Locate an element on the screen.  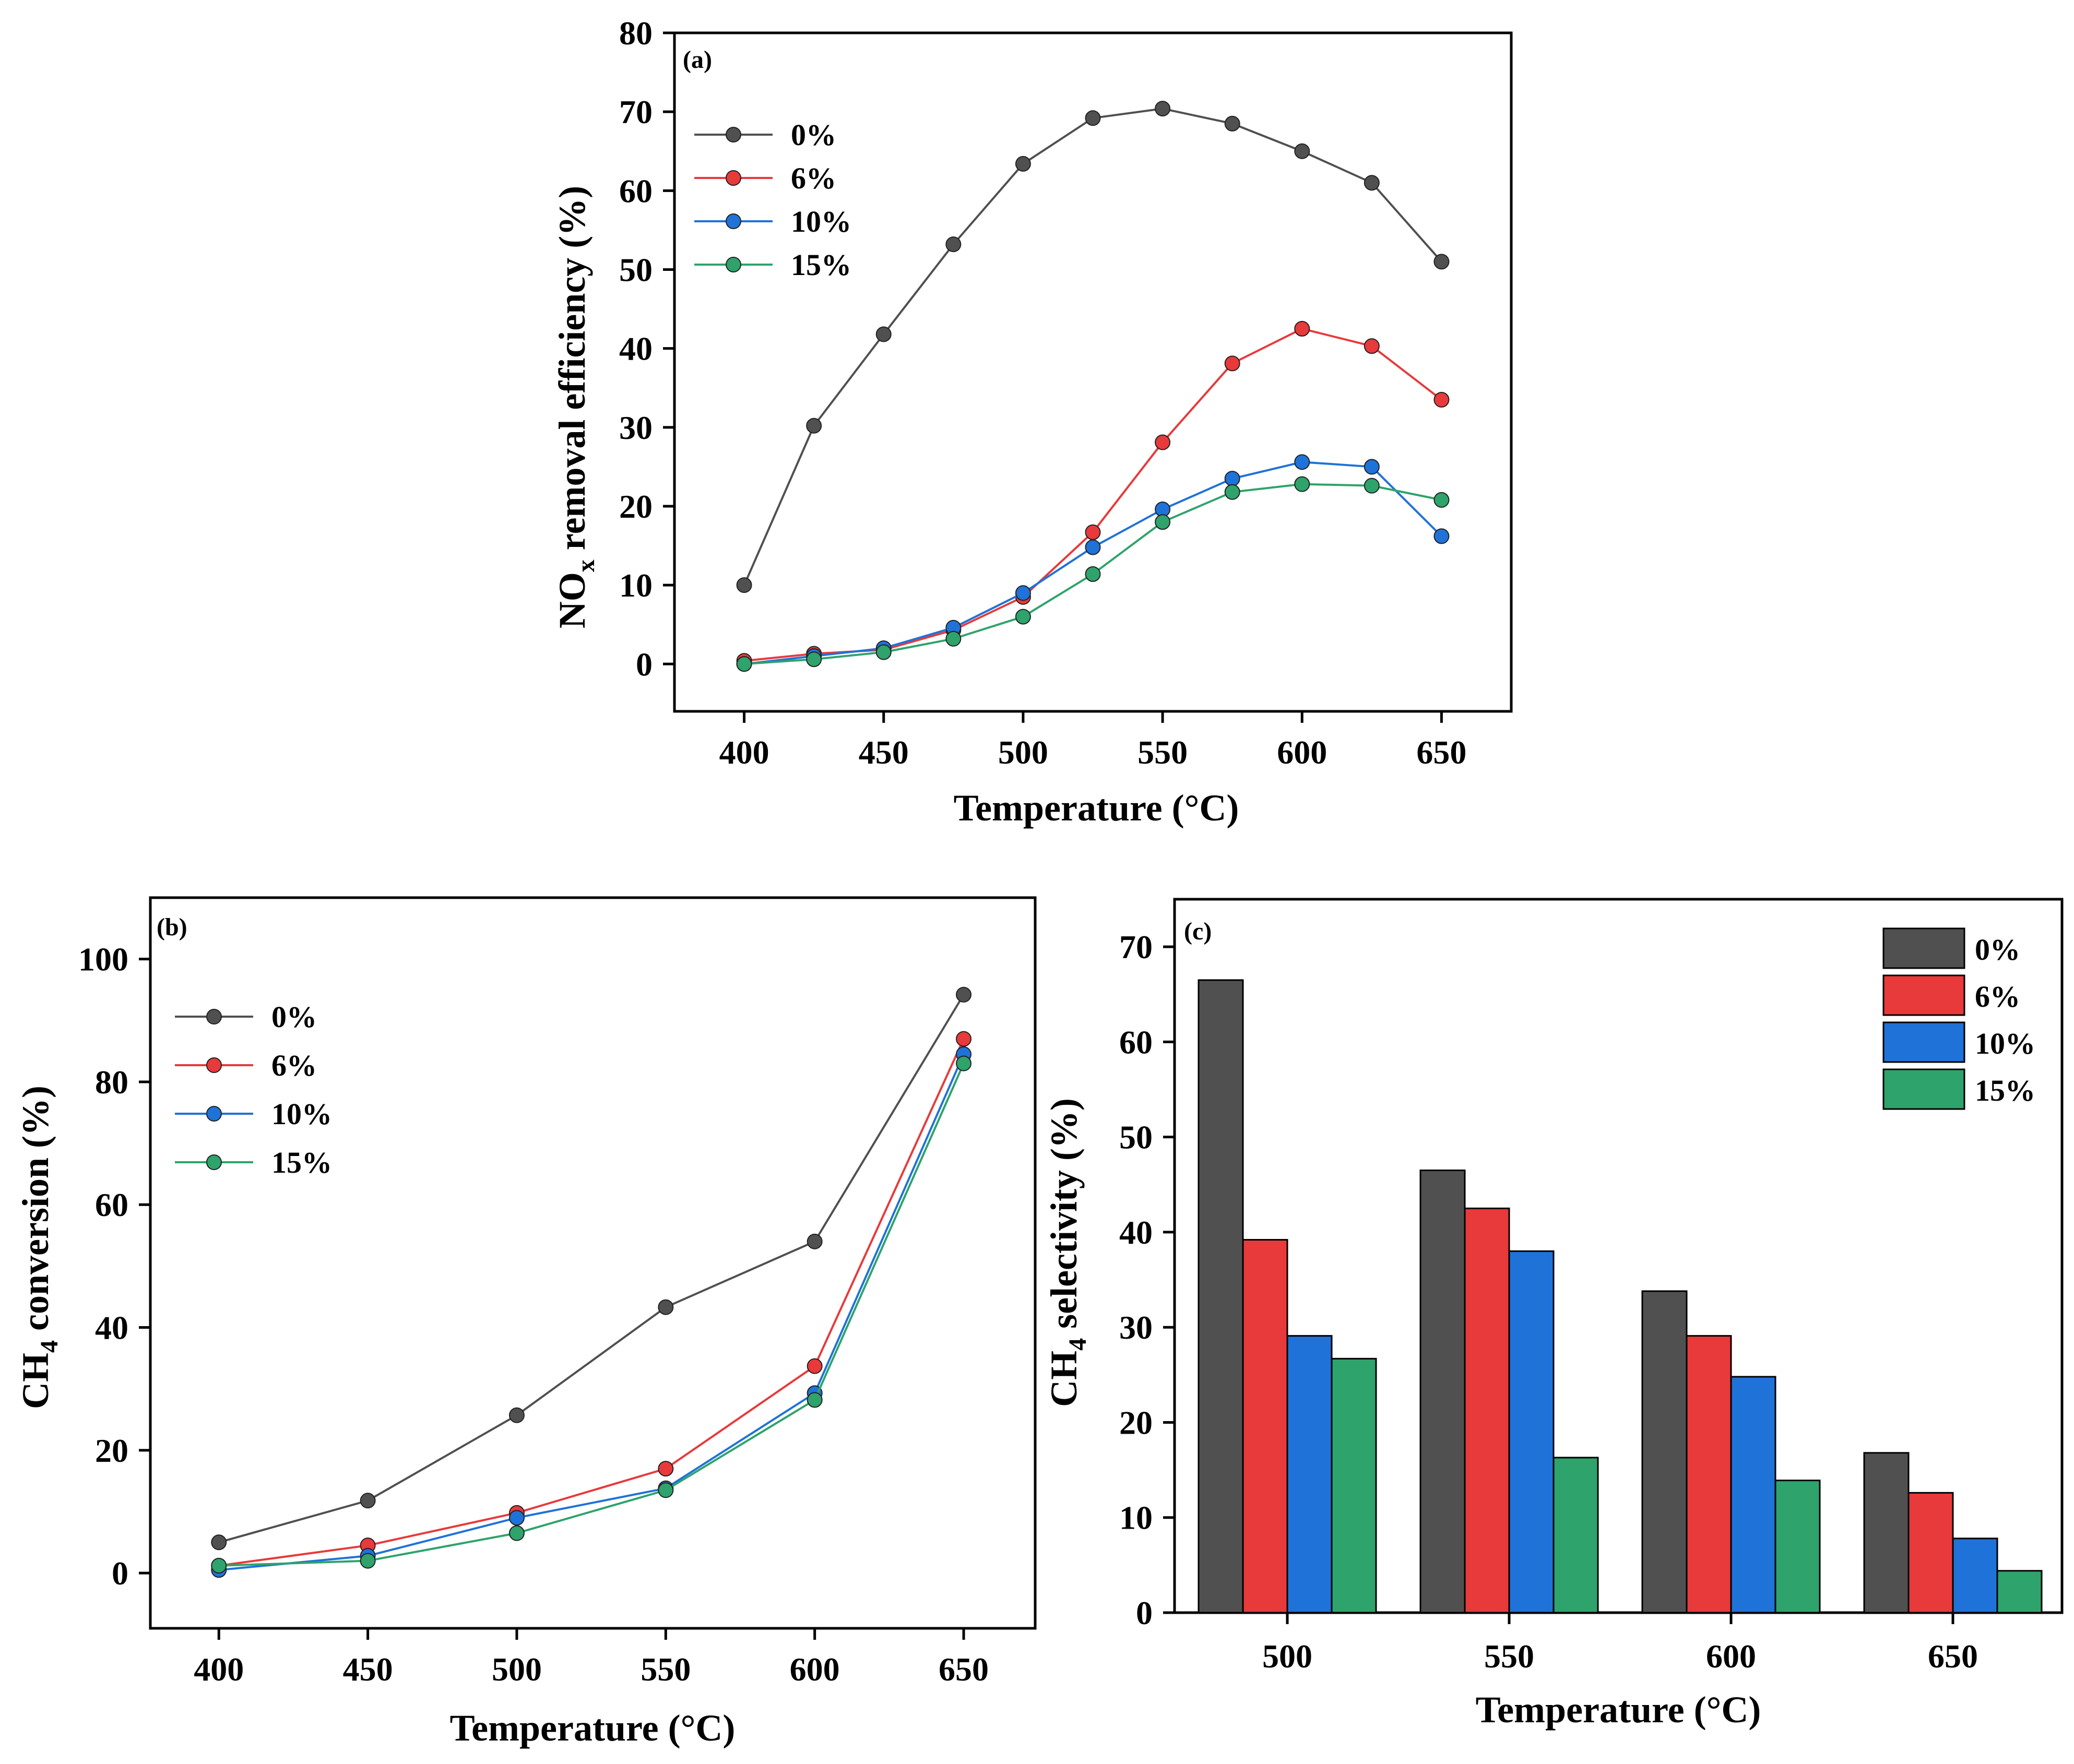
bar-600-15pct is located at coordinates (1798, 1547).